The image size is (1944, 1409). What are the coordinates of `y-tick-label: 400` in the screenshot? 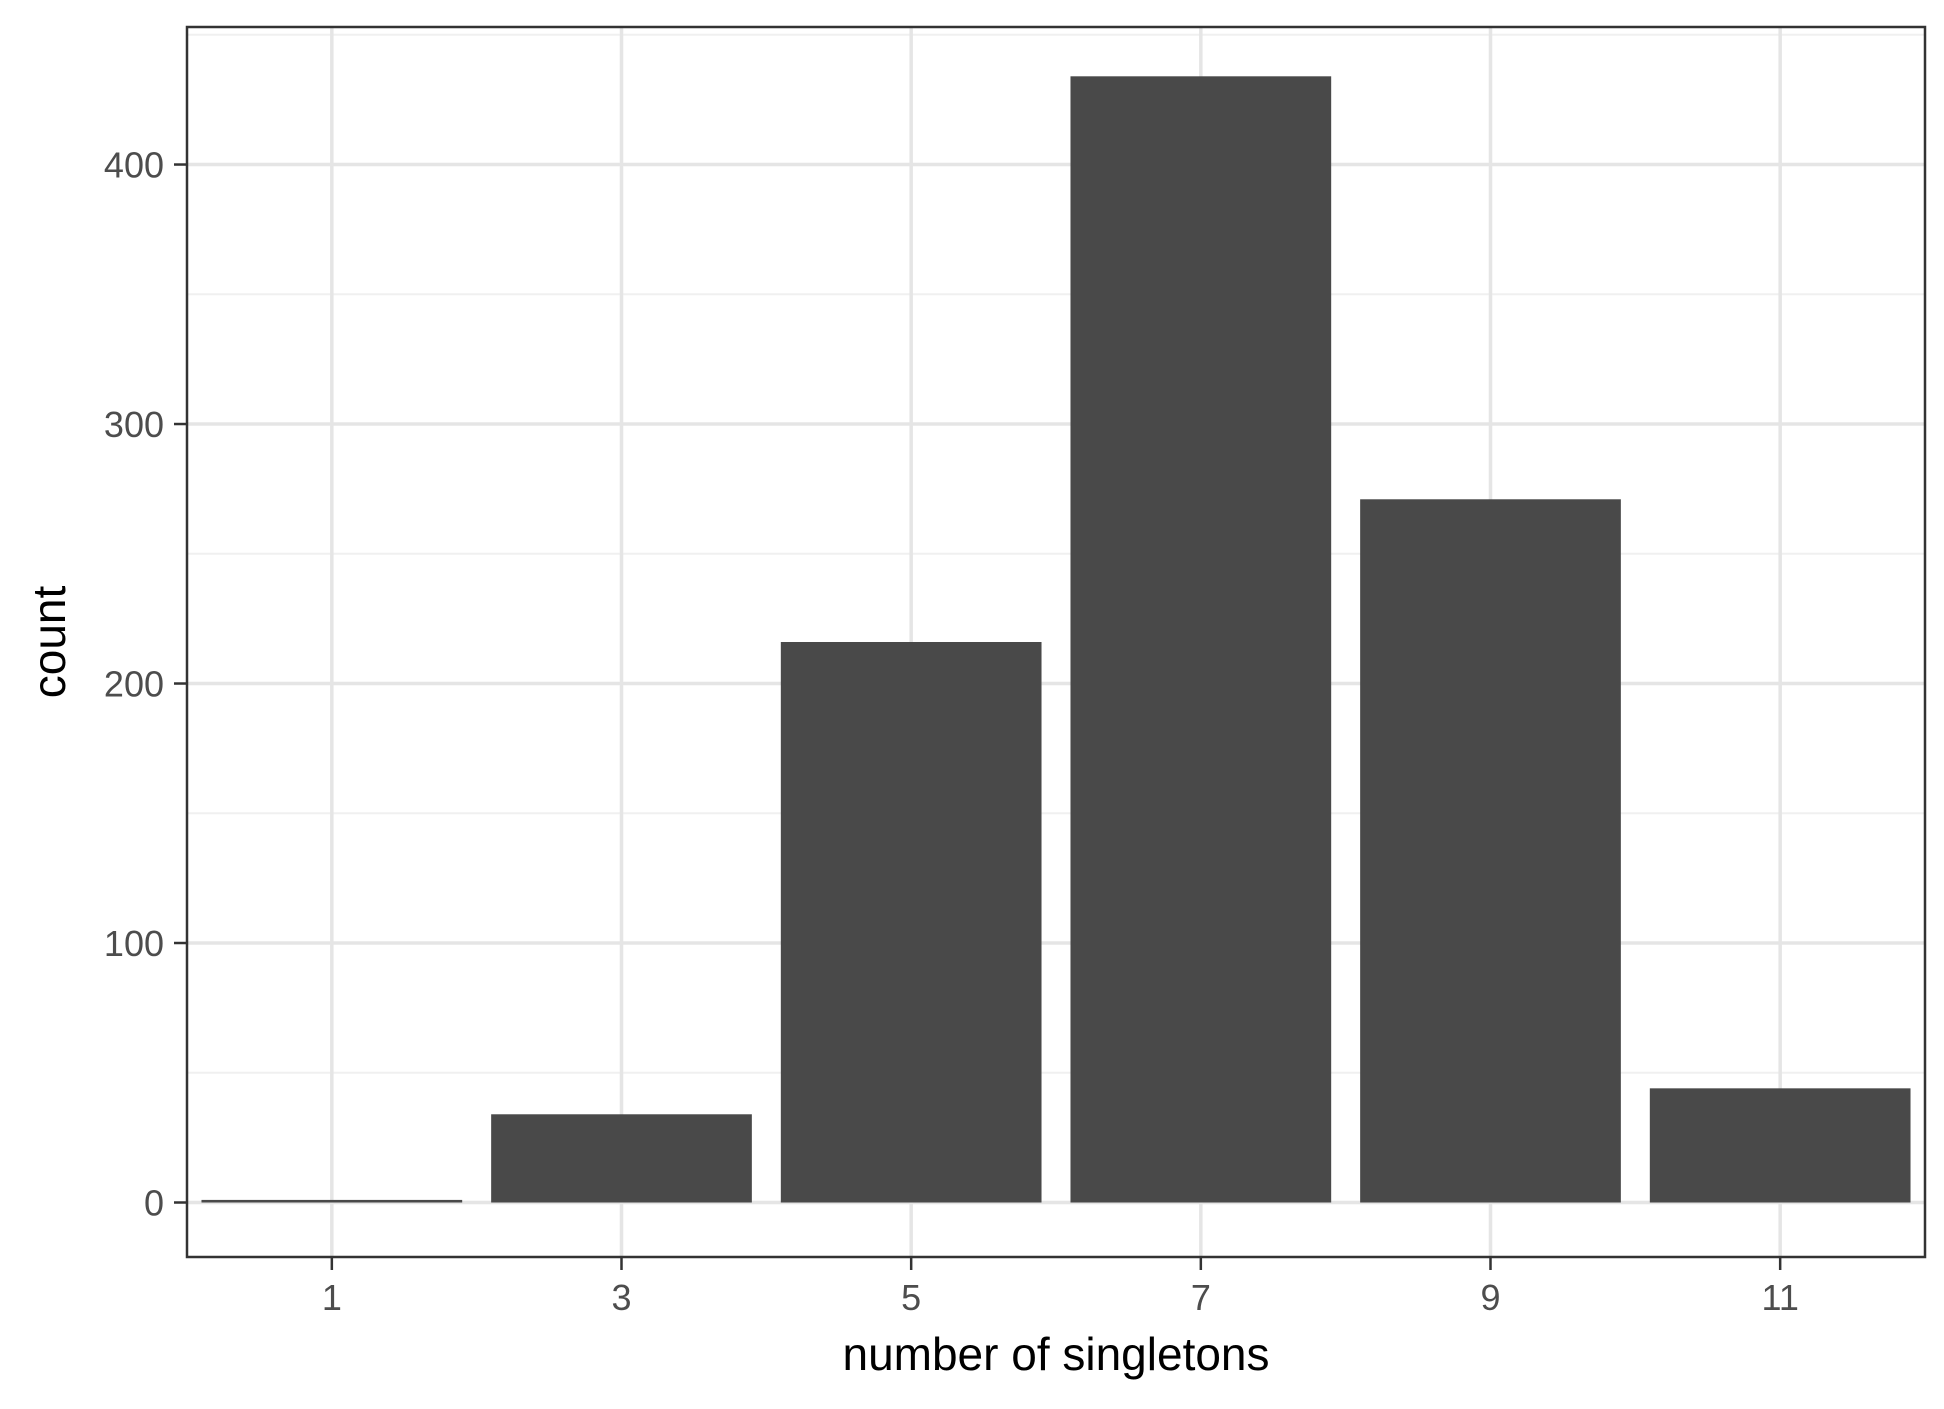 It's located at (134, 165).